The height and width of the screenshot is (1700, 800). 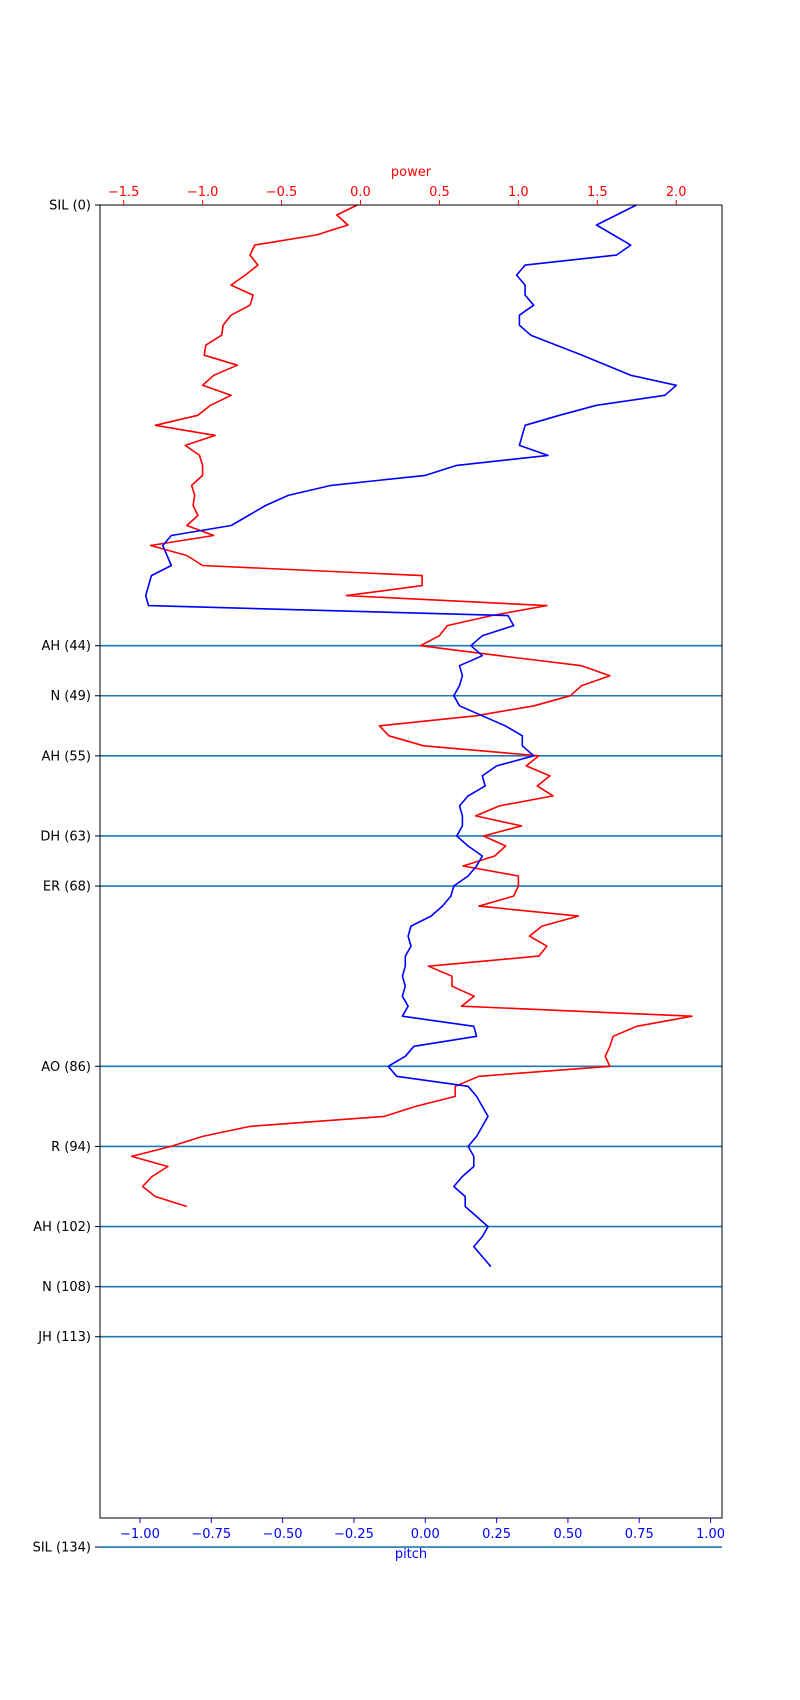 What do you see at coordinates (397, 195) in the screenshot?
I see `top-axis-power: −1.5 −1.0 −0.5 0.0 0.5 1.0 1.5 2.0` at bounding box center [397, 195].